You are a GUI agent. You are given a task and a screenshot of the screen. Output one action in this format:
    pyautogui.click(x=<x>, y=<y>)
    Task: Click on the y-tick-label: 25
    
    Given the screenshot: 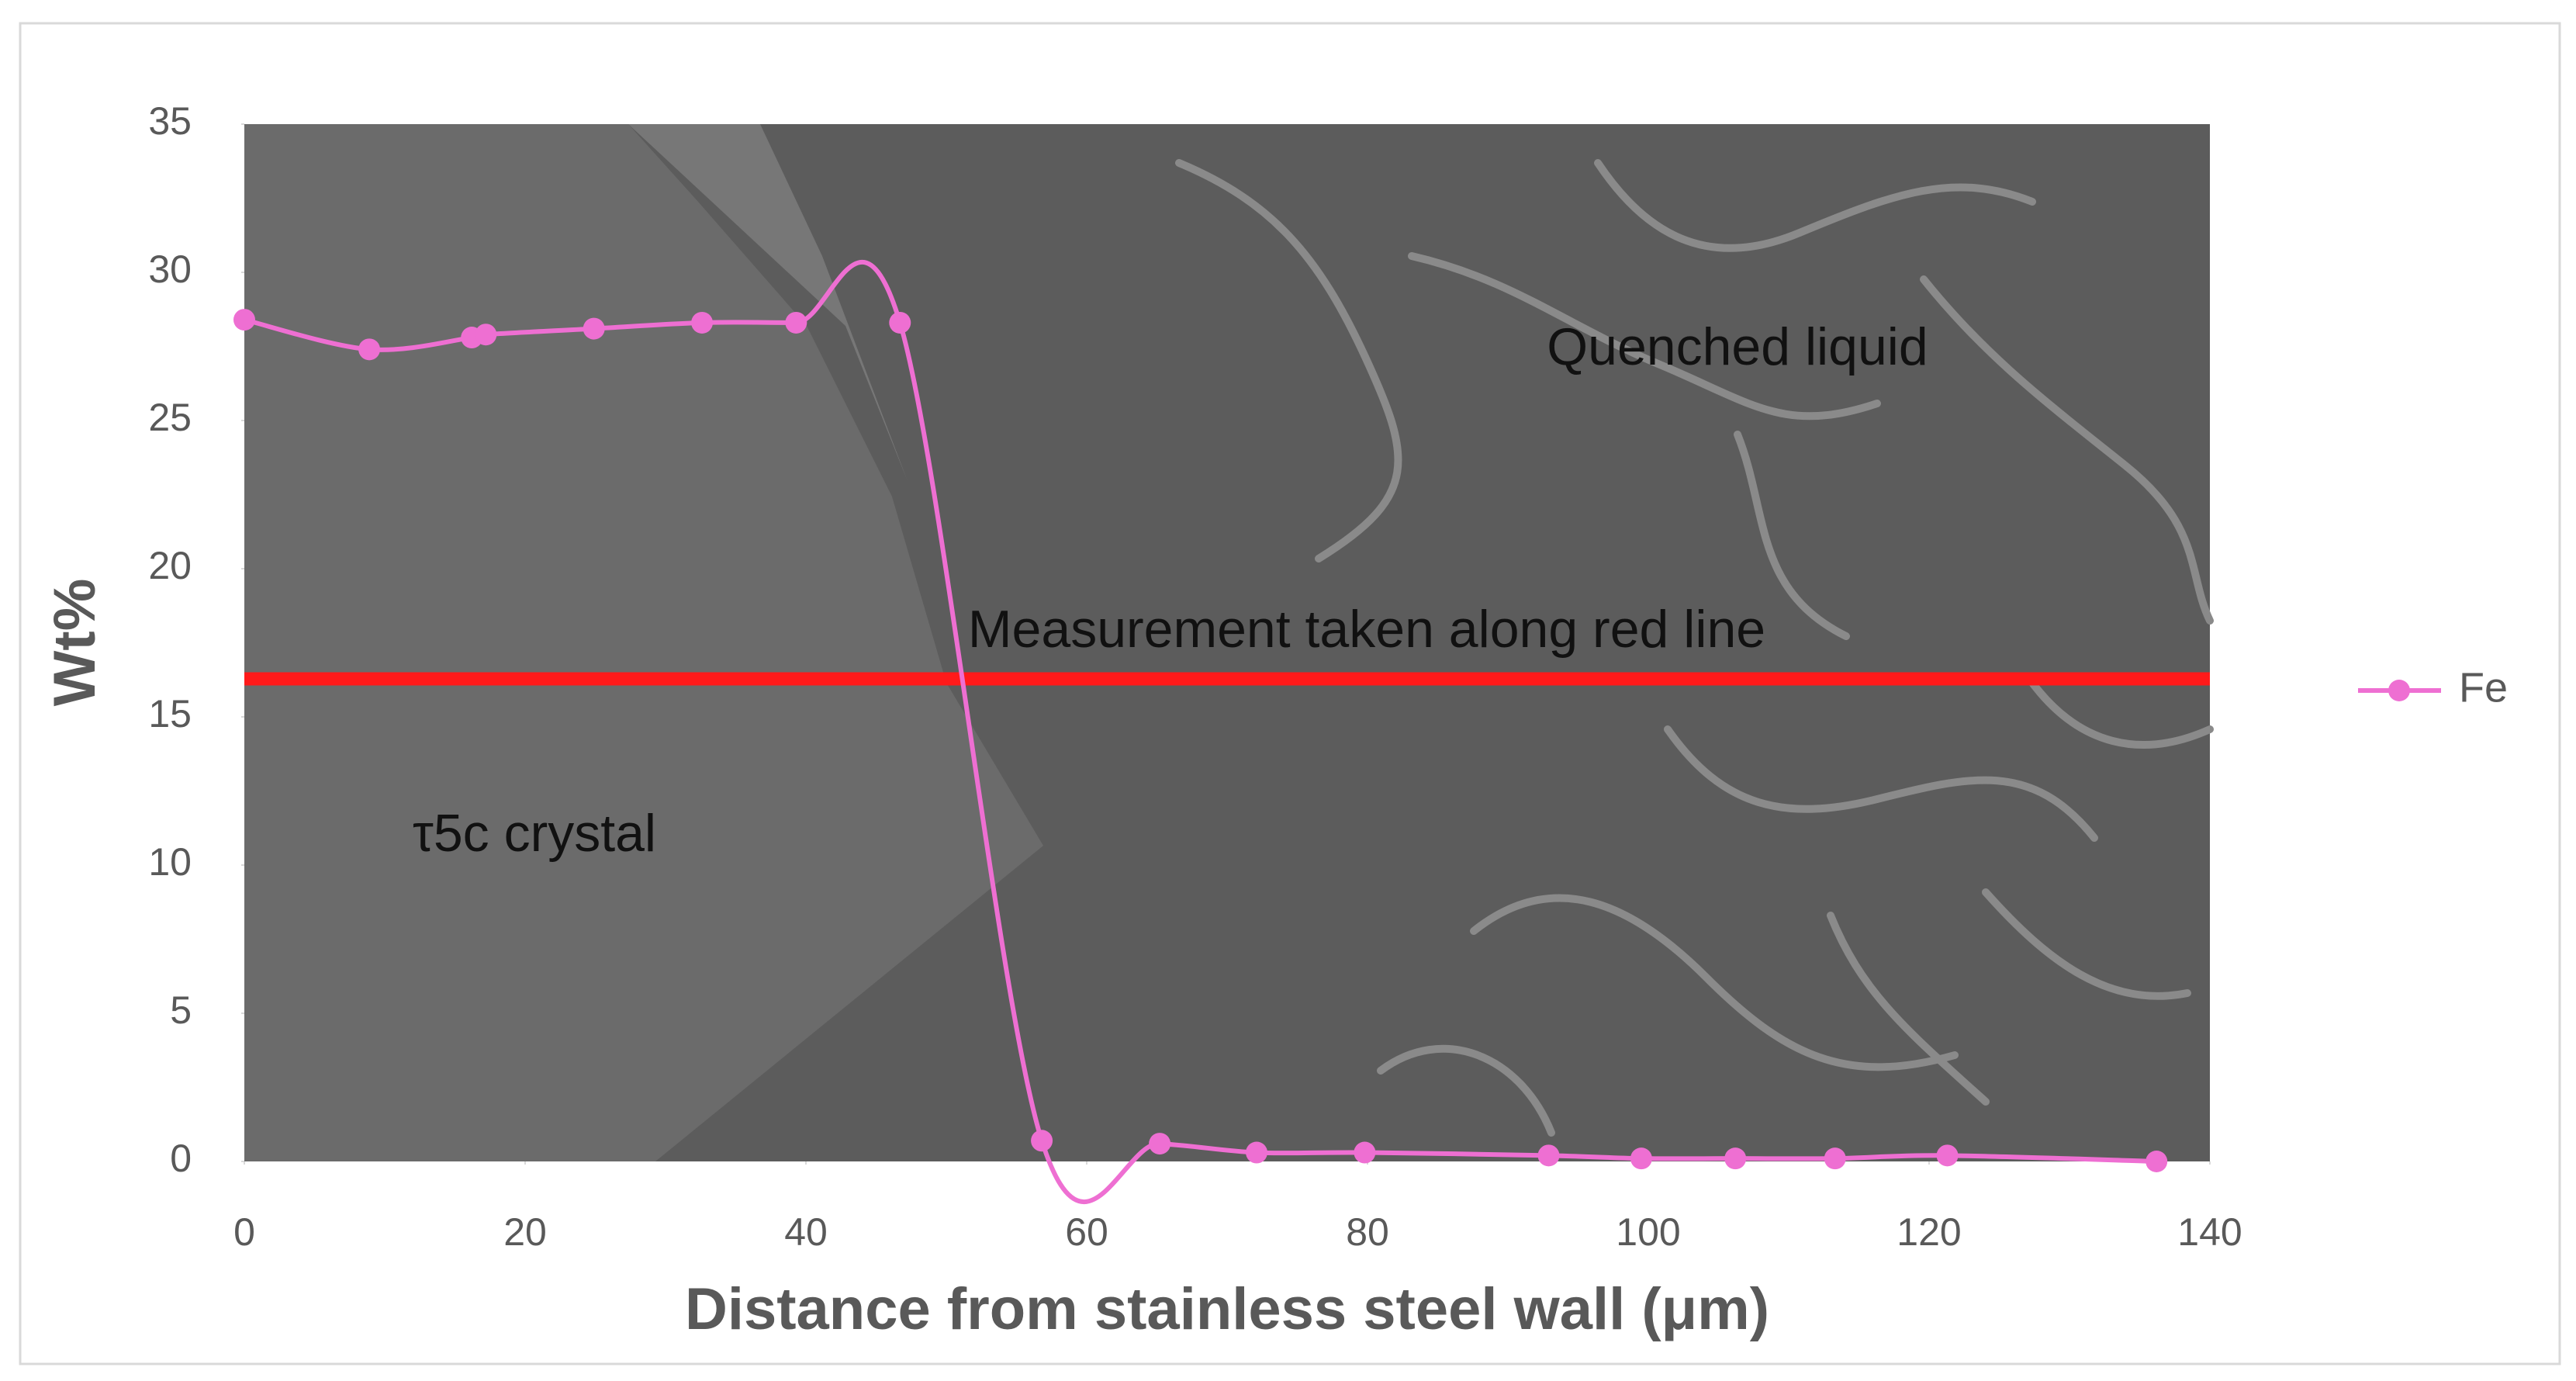 What is the action you would take?
    pyautogui.click(x=170, y=418)
    